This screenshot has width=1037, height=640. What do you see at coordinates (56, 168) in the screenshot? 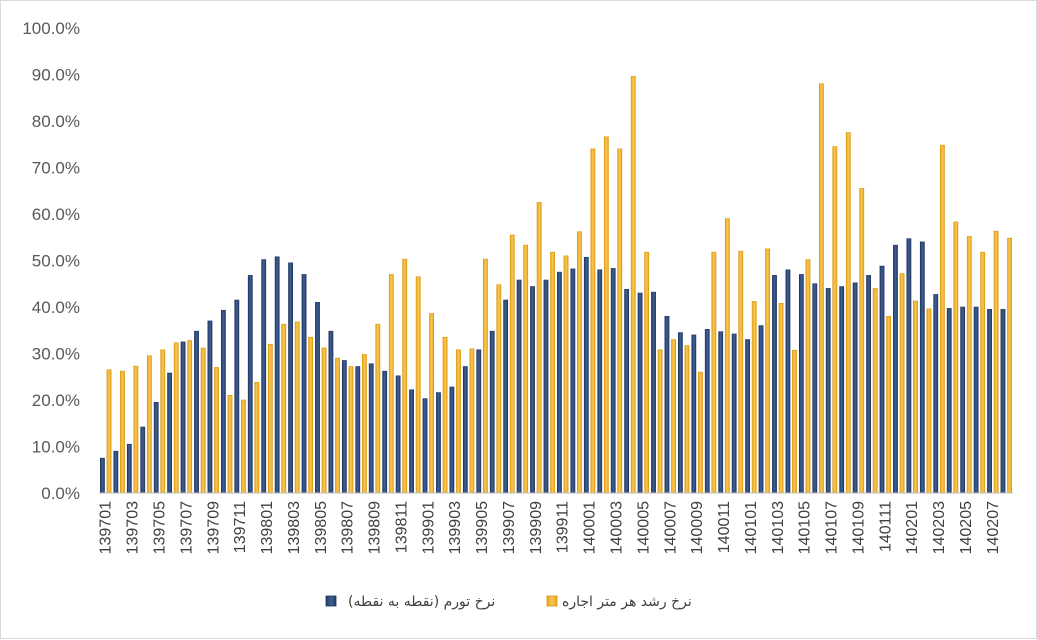
I see `y-tick-label: 70.0%` at bounding box center [56, 168].